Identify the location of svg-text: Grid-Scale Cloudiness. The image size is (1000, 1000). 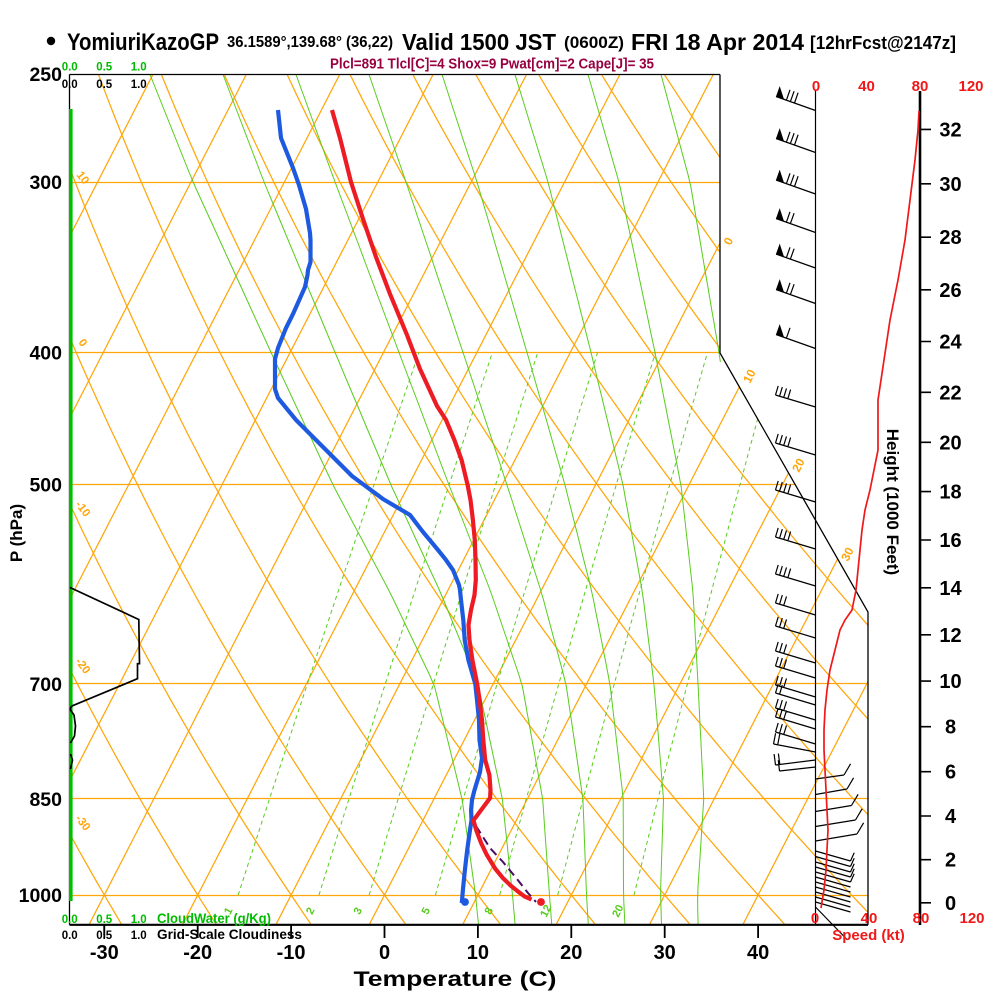
(229, 934).